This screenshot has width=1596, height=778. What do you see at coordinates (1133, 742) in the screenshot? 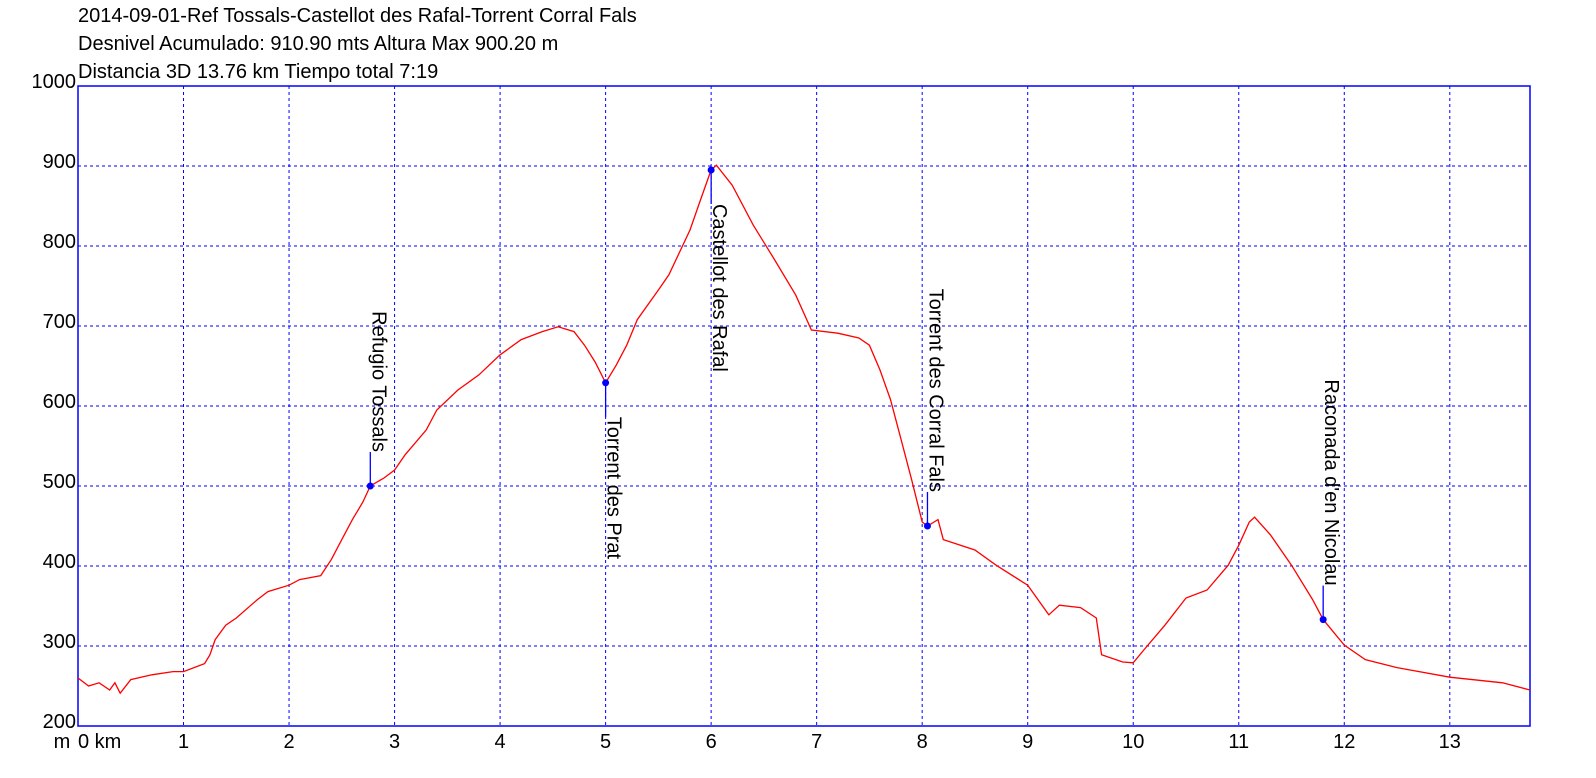
I see `x-tick-label: 10` at bounding box center [1133, 742].